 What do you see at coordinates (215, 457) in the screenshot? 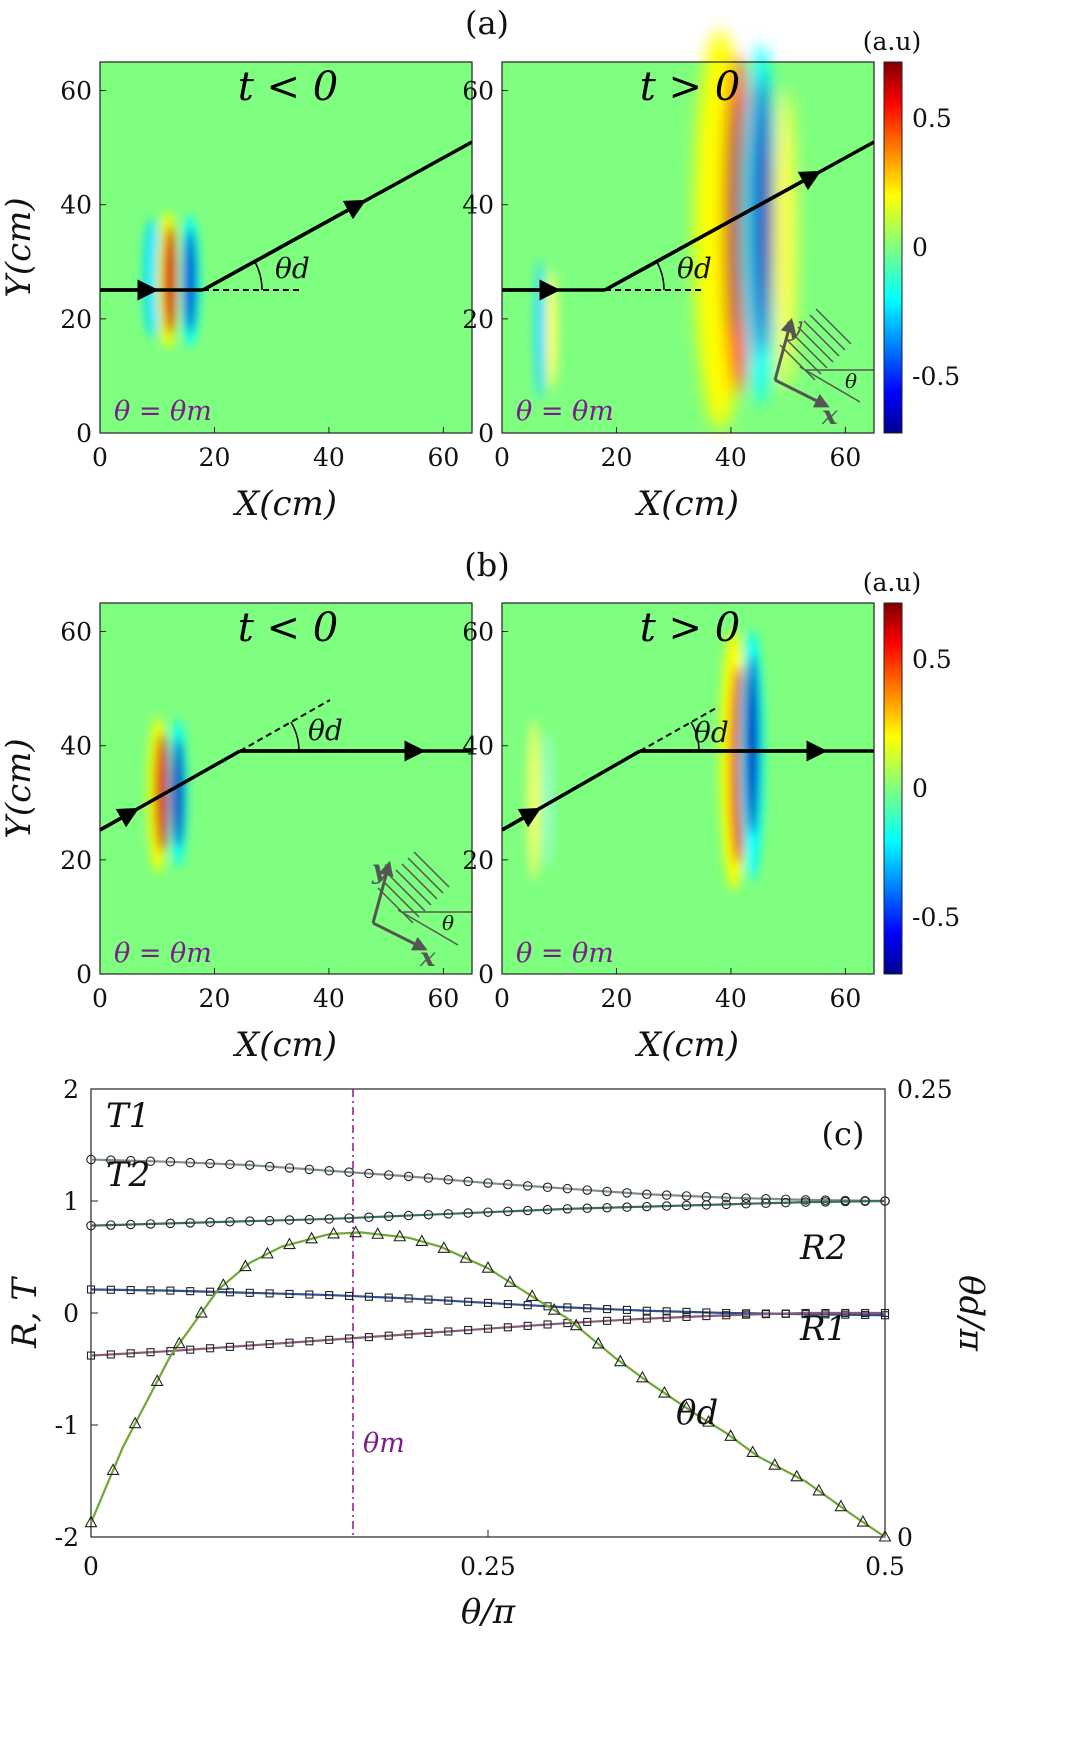
I see `x-tick-label: 20` at bounding box center [215, 457].